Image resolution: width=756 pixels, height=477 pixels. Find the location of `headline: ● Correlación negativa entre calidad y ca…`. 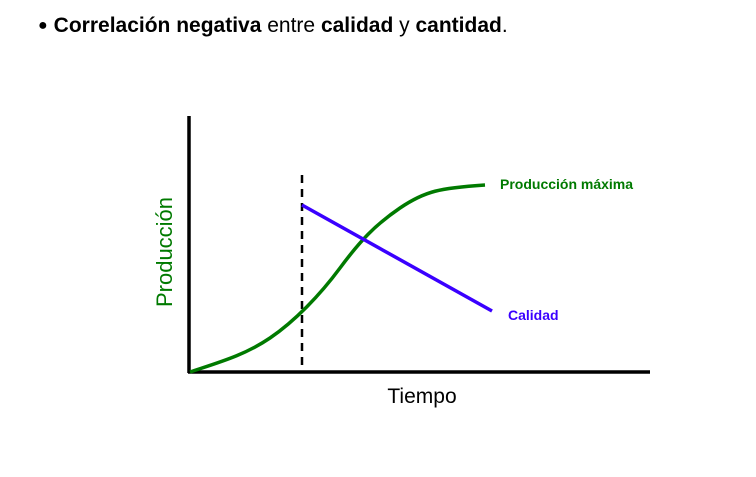

headline: ● Correlación negativa entre calidad y ca… is located at coordinates (273, 26).